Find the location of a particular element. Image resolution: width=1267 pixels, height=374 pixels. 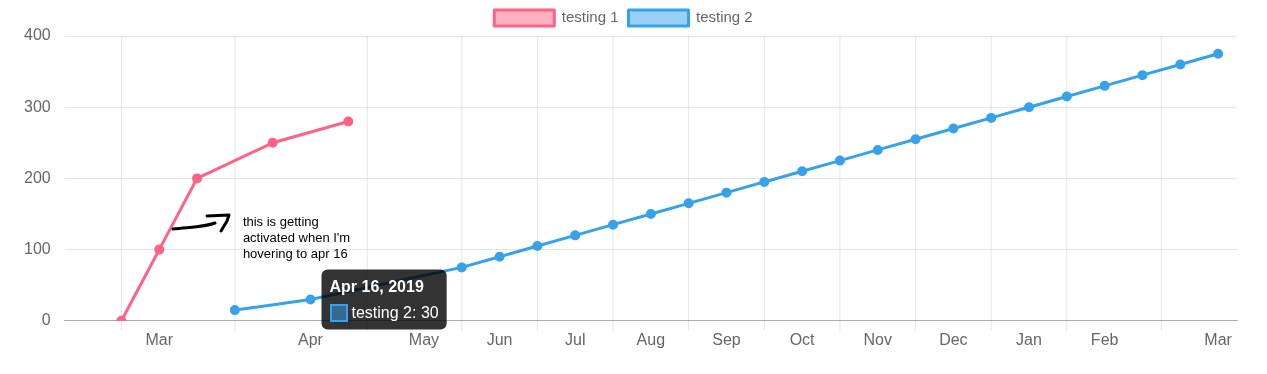

y-tick-label: 200 is located at coordinates (37, 177).